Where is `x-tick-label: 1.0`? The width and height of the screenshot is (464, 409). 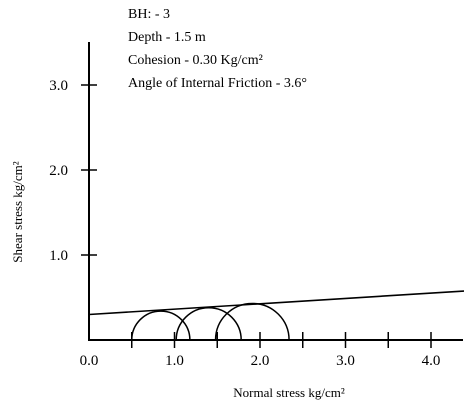 x-tick-label: 1.0 is located at coordinates (174, 361).